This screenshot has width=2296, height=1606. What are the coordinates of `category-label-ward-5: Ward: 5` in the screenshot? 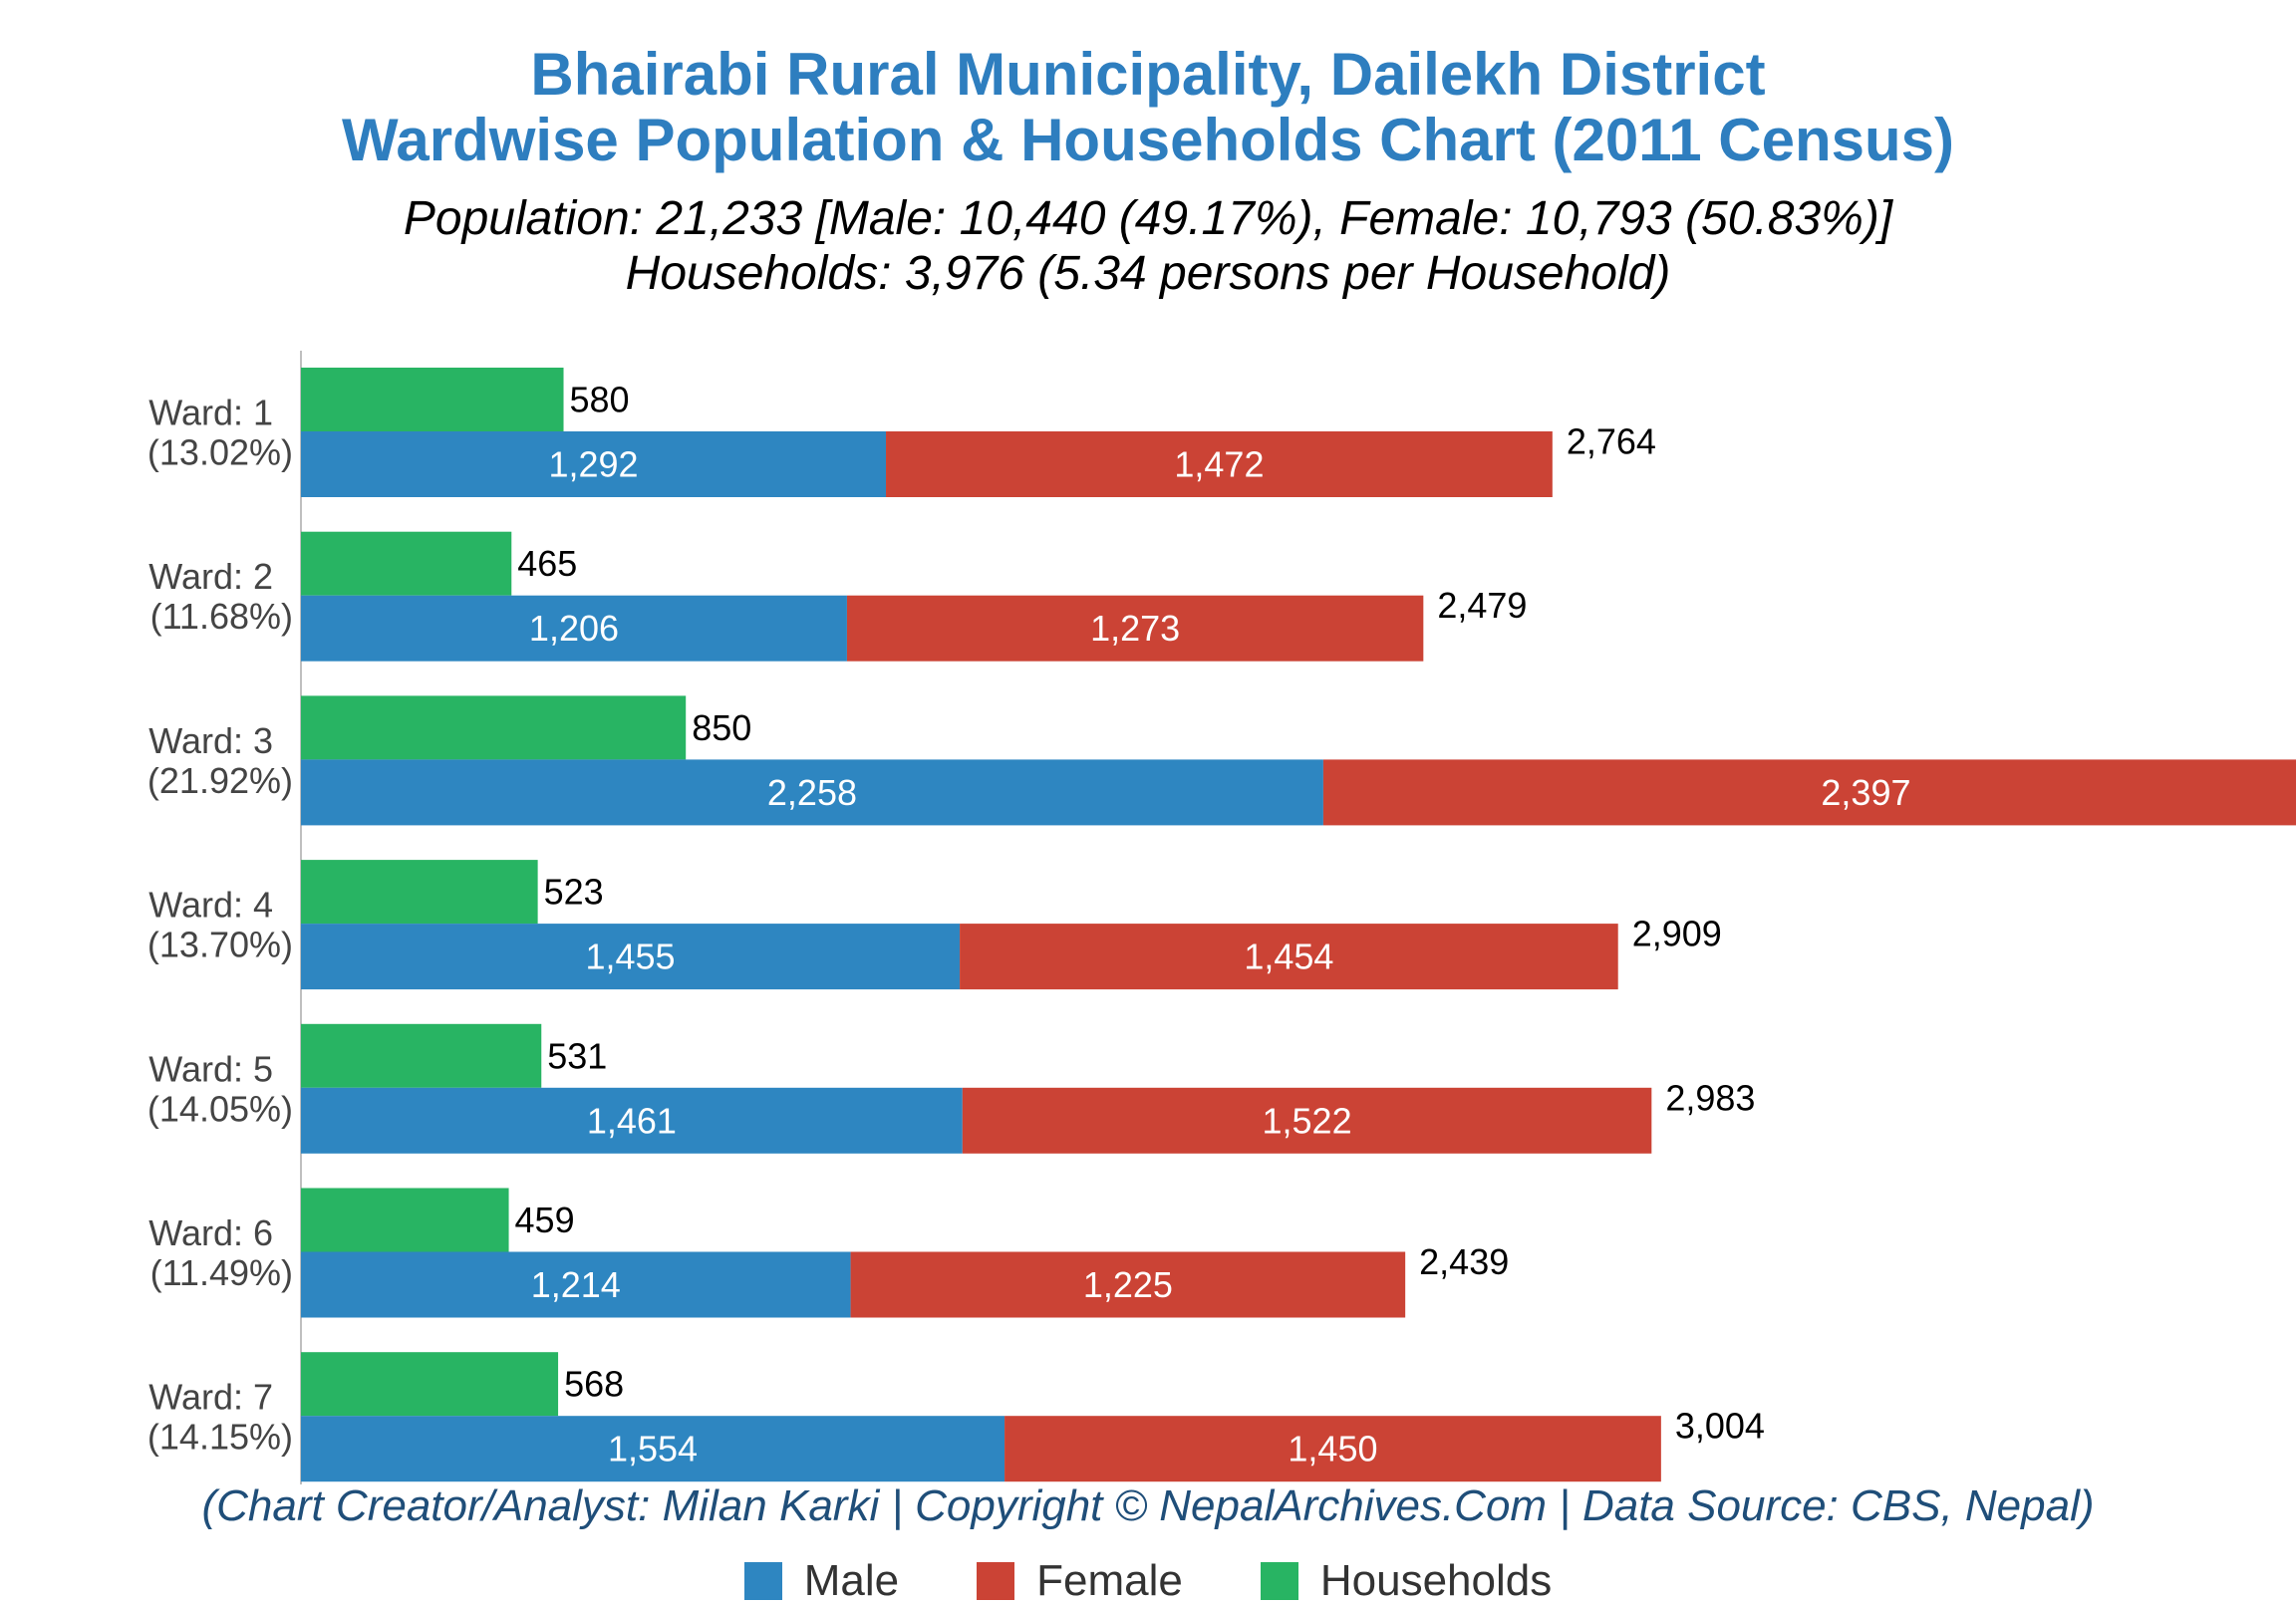 It's located at (210, 1068).